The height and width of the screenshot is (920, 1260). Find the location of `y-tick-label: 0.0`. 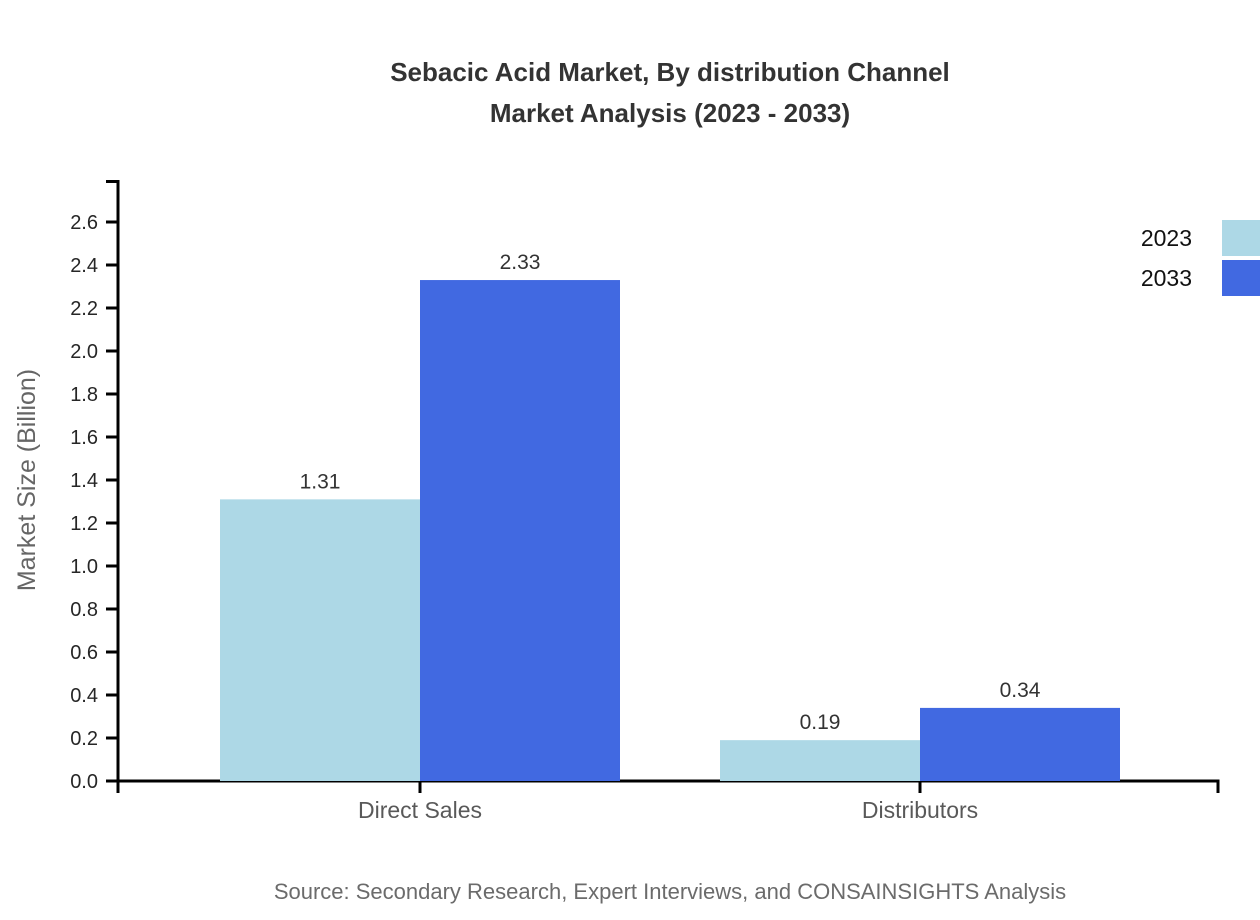

y-tick-label: 0.0 is located at coordinates (84, 782).